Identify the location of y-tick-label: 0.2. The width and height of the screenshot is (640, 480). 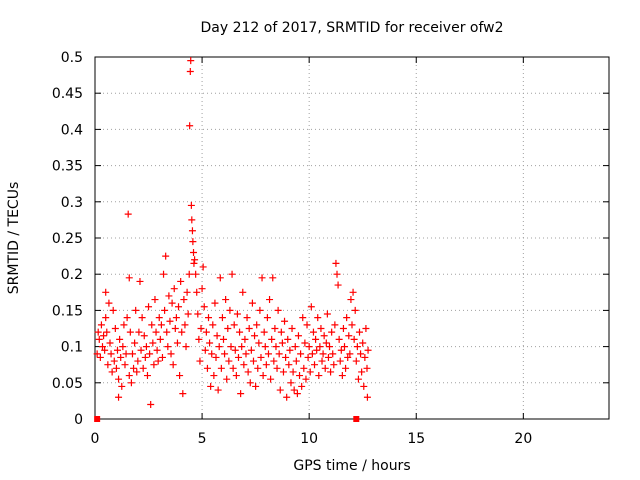
(72, 275).